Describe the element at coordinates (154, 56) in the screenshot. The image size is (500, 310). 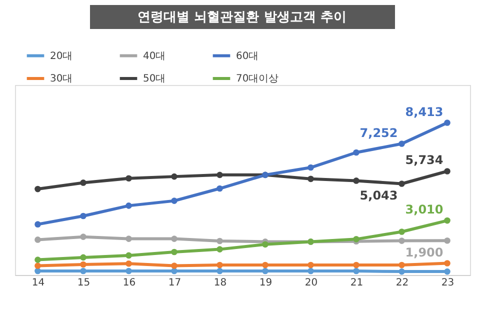
I see `legend-label: 40대` at that location.